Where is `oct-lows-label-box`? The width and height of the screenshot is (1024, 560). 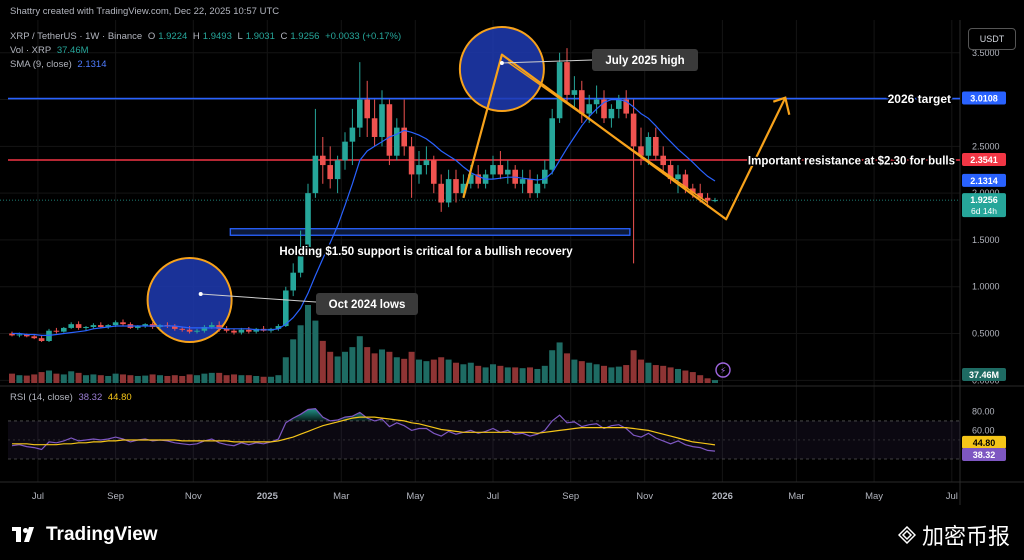
oct-lows-label-box is located at coordinates (367, 304).